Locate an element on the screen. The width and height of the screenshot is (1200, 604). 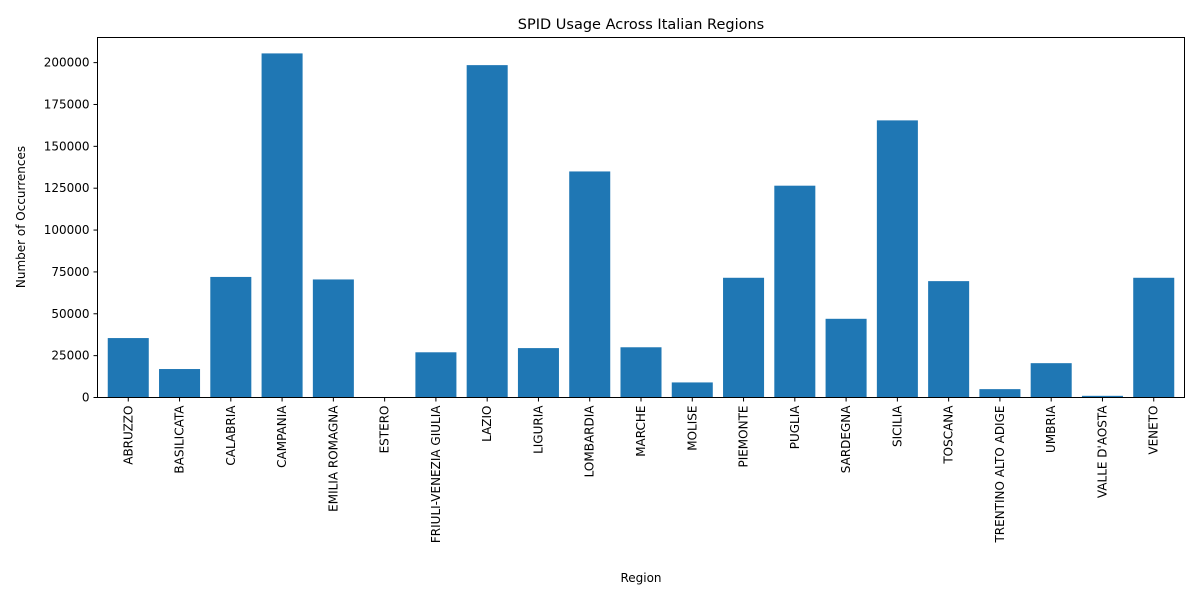
x-tick-label: ESTERO is located at coordinates (385, 430).